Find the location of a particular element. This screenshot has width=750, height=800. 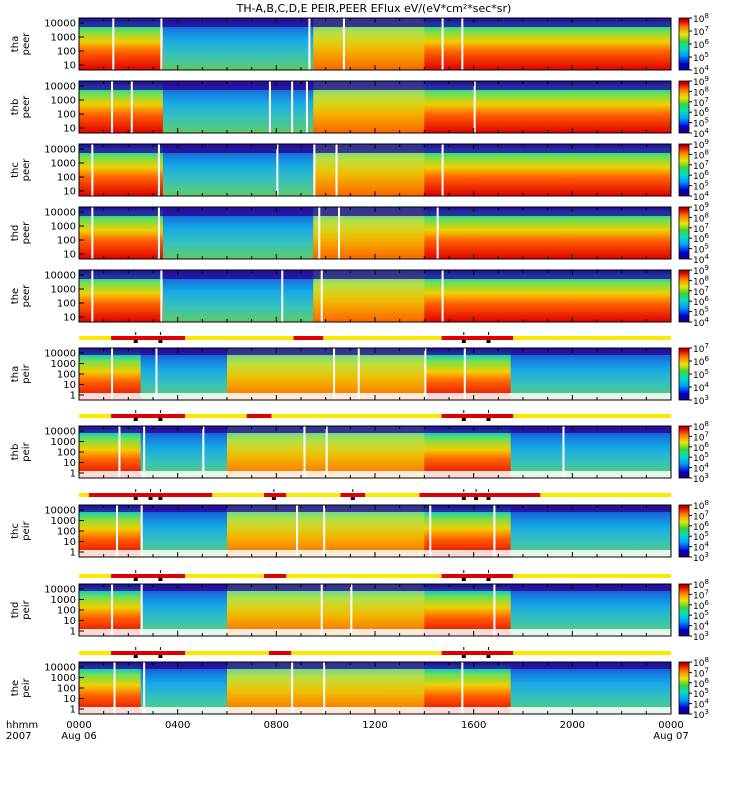

mode-bar-yellow is located at coordinates (375, 576).